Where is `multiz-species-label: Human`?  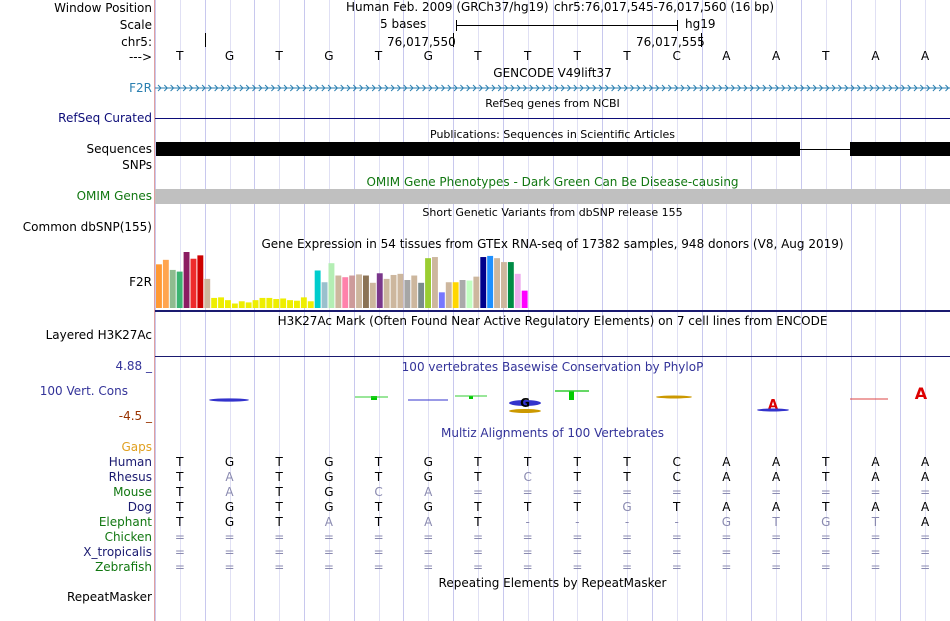
multiz-species-label: Human is located at coordinates (130, 462).